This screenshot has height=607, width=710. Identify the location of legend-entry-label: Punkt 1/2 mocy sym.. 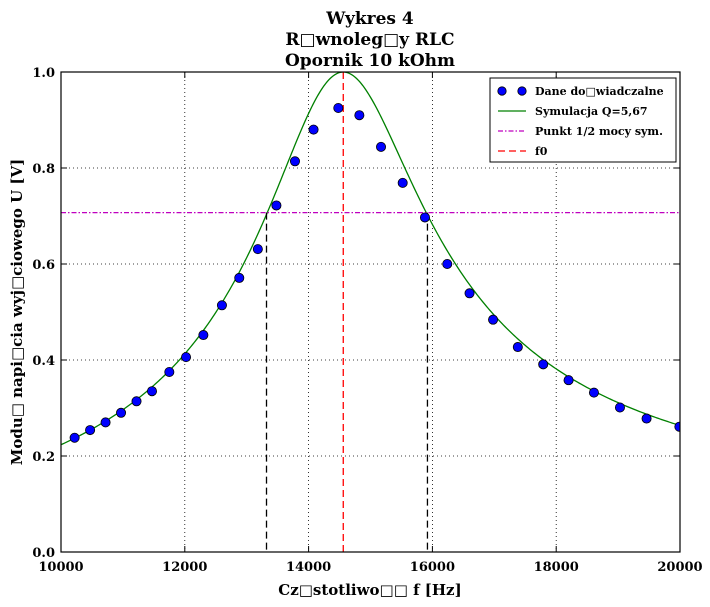
(599, 131).